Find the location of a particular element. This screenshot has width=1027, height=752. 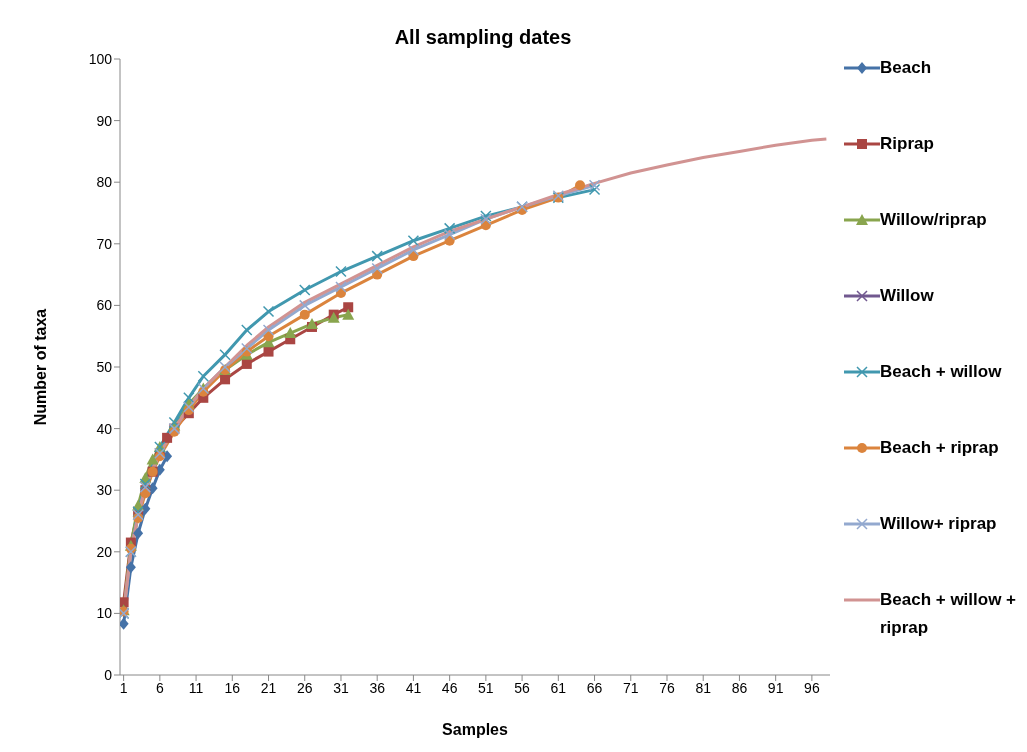

x-tick-label: 61 is located at coordinates (558, 687).